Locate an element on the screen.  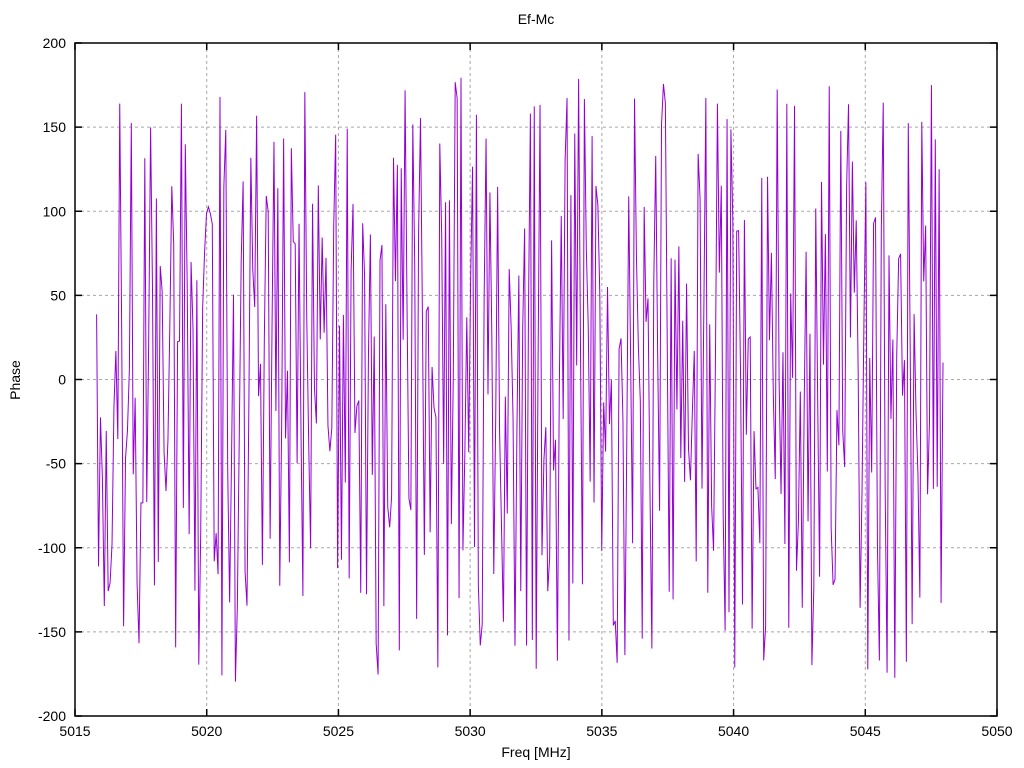
y-tick-label: 100 is located at coordinates (55, 211).